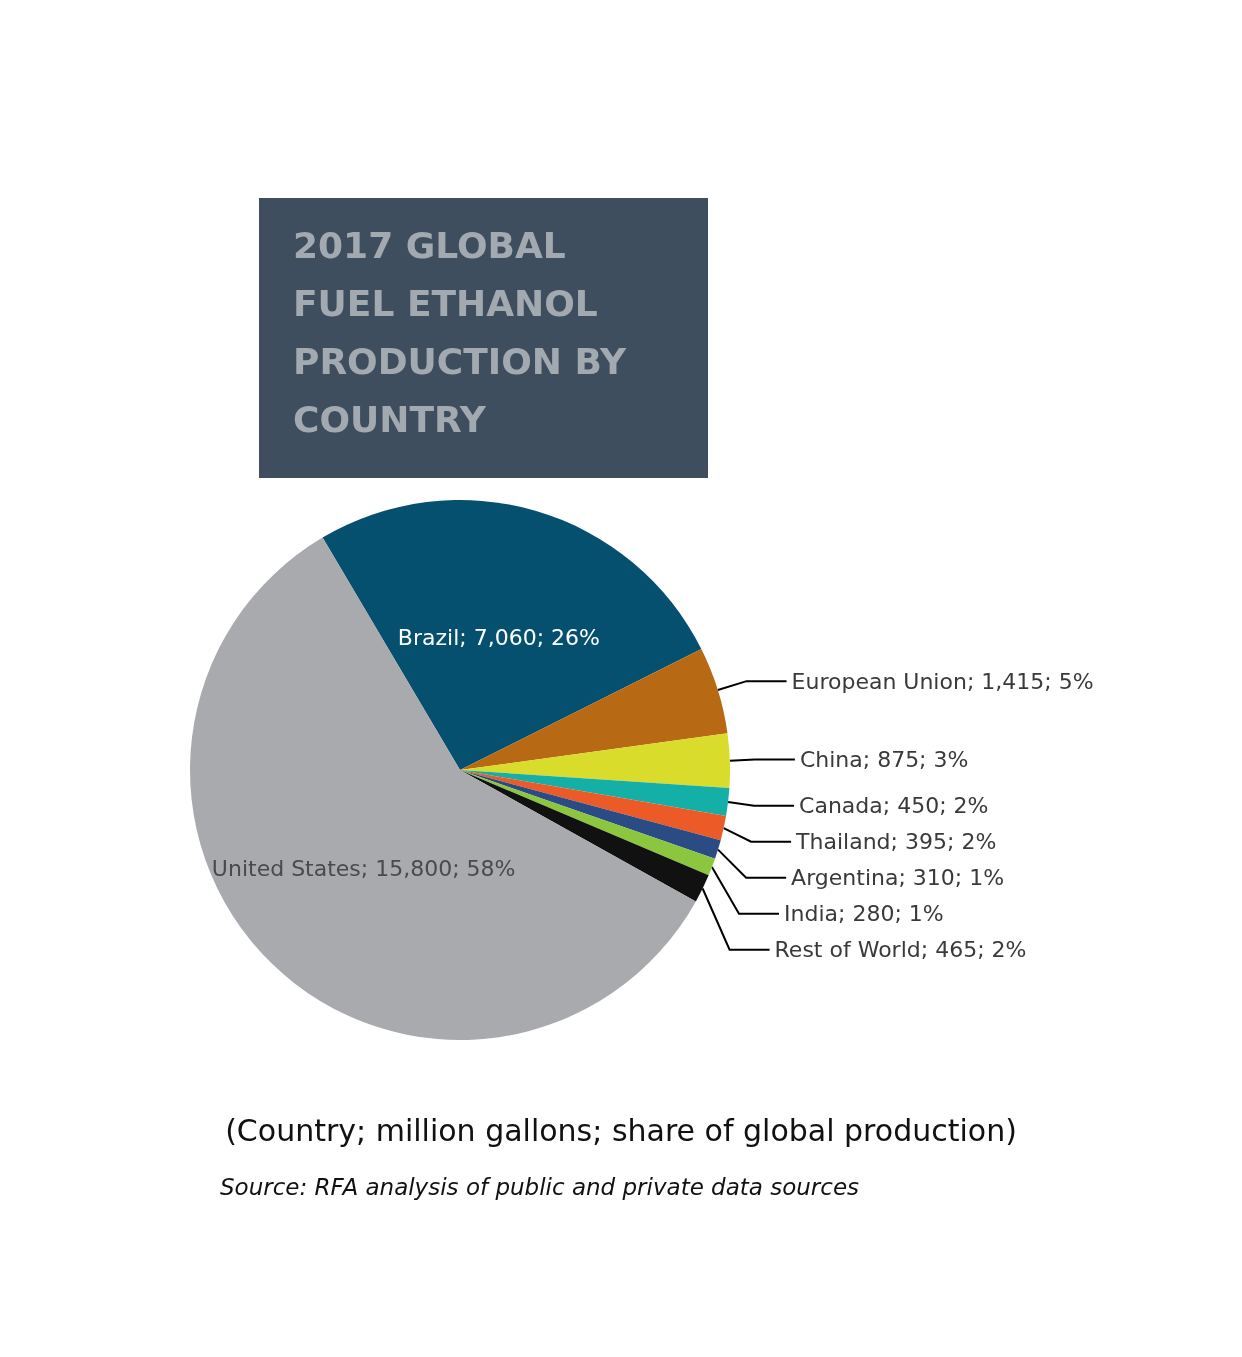  Describe the element at coordinates (466, 332) in the screenshot. I see `chart-title: 2017 GLOBAL FUEL ETHANOL PRODUCTION BY COUNTRY` at that location.